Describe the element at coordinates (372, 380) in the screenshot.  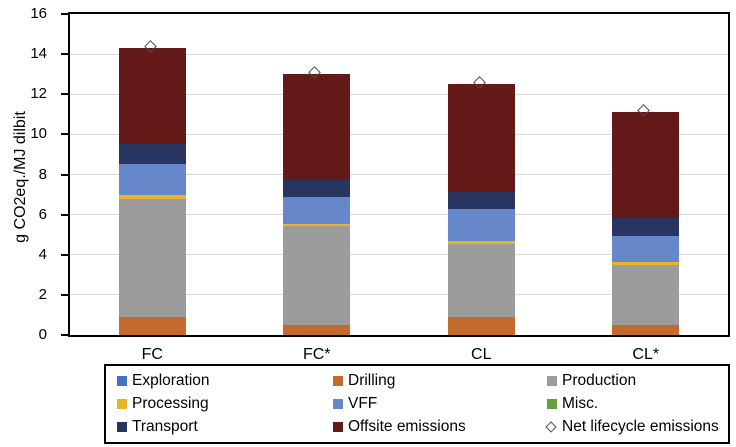
I see `legend-label: Drilling` at that location.